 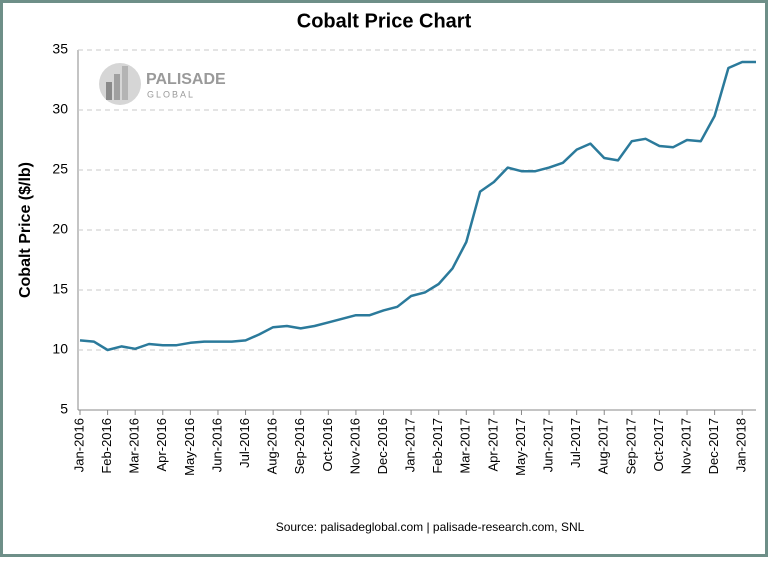 What do you see at coordinates (25, 230) in the screenshot?
I see `y-axis-label: Cobalt Price ($/lb)` at bounding box center [25, 230].